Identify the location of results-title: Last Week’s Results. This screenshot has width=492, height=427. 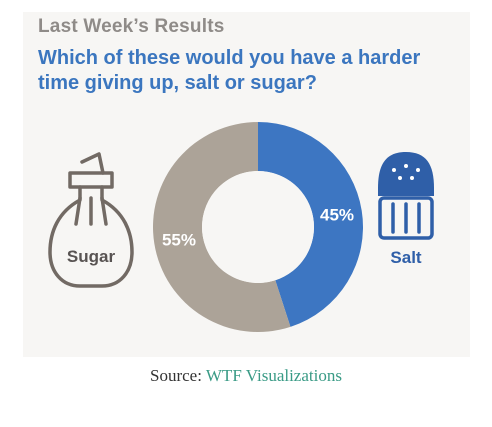
(131, 26).